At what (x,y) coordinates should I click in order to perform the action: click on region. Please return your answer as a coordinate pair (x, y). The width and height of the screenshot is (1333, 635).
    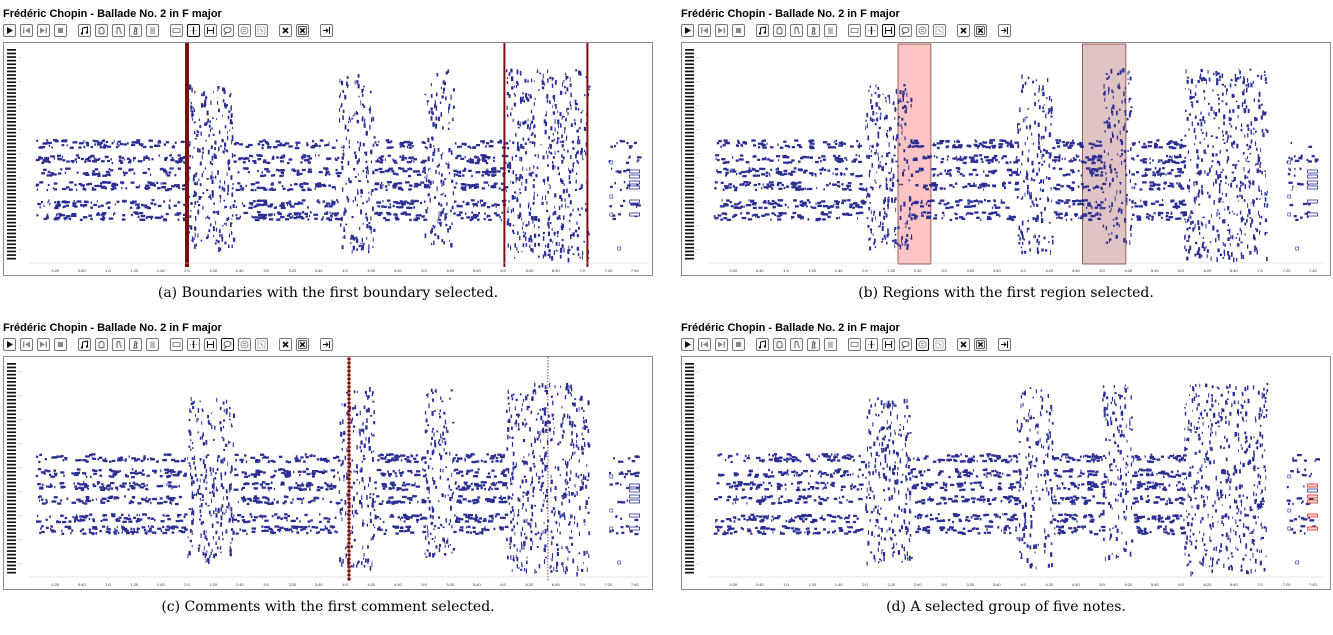
    Looking at the image, I should click on (1104, 154).